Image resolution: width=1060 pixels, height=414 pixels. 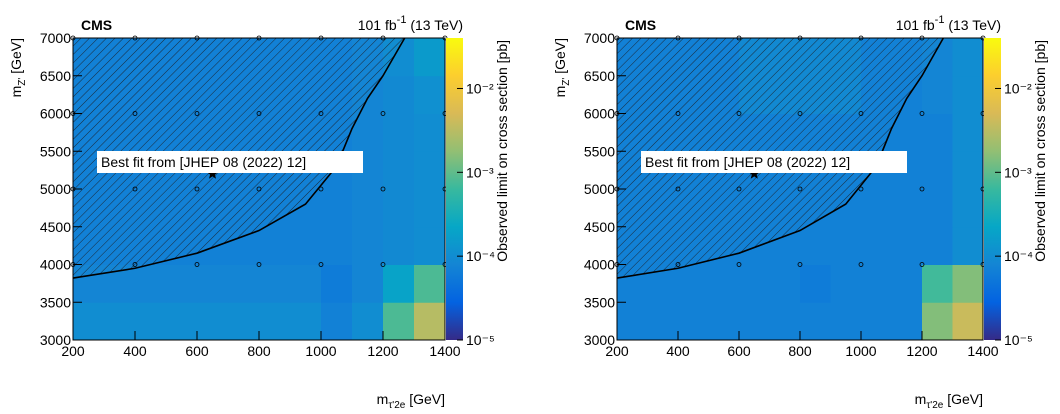 What do you see at coordinates (480, 88) in the screenshot?
I see `z-tick-label: 10⁻²` at bounding box center [480, 88].